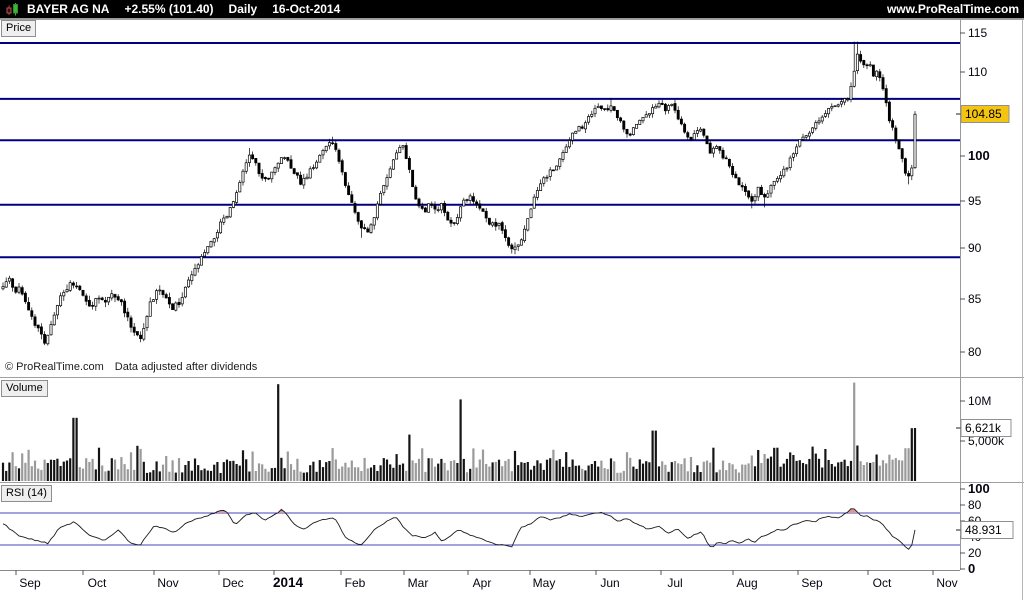 This screenshot has height=600, width=1024. I want to click on last-rsi-tag, so click(987, 530).